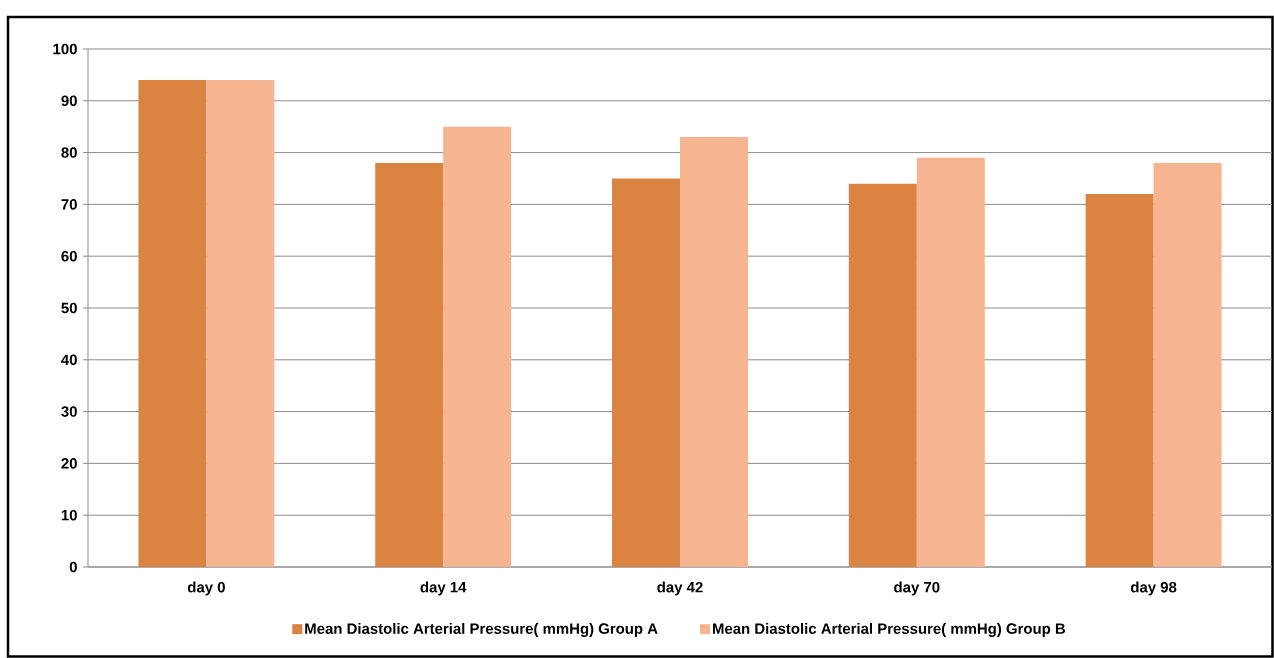  Describe the element at coordinates (69, 101) in the screenshot. I see `y-tick-label: 90` at that location.